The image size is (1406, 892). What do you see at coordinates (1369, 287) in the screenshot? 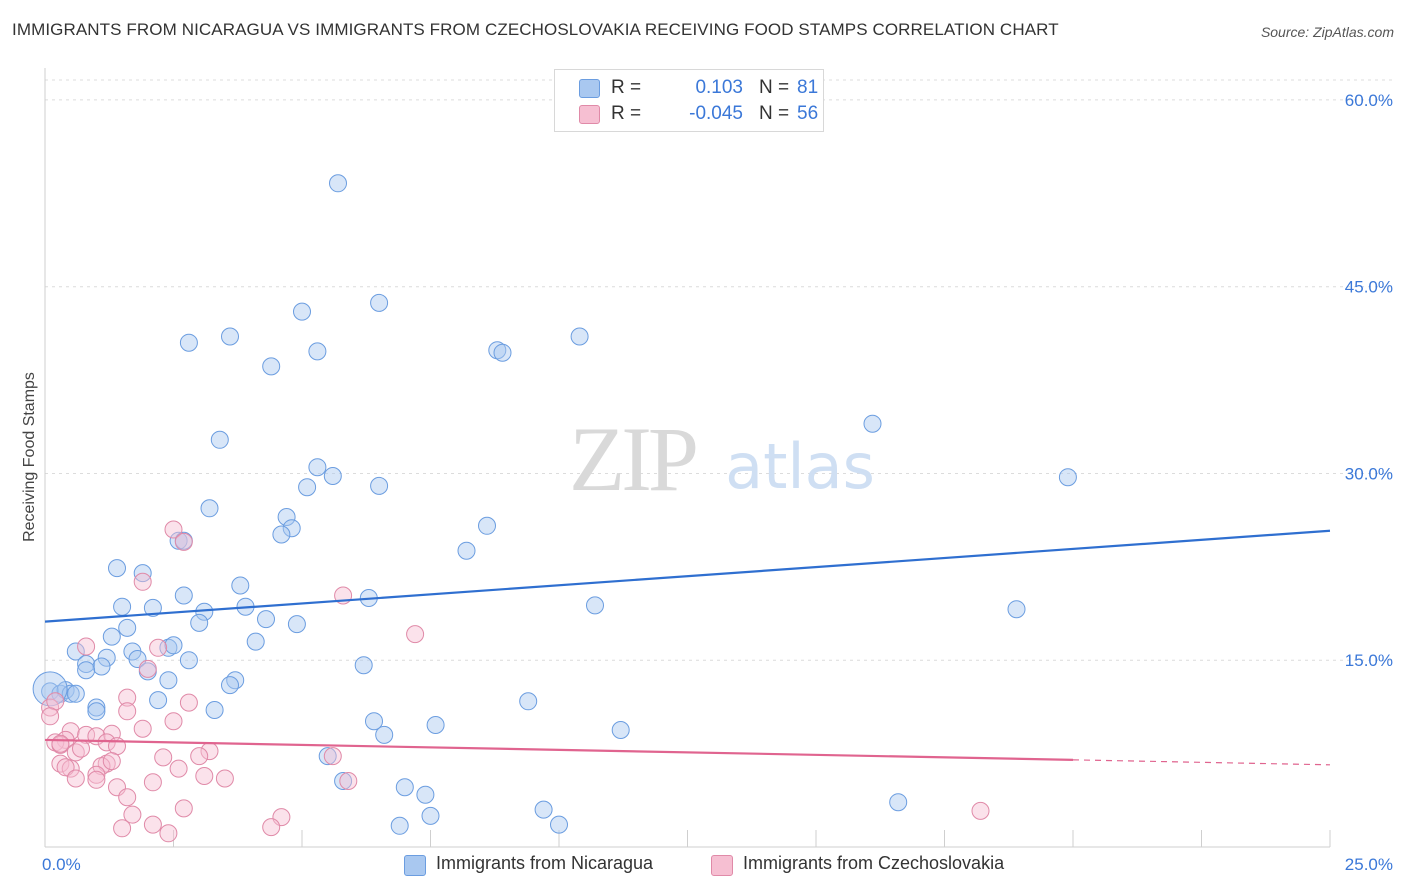
I see `y-tick-label: 45.0%` at bounding box center [1369, 287].